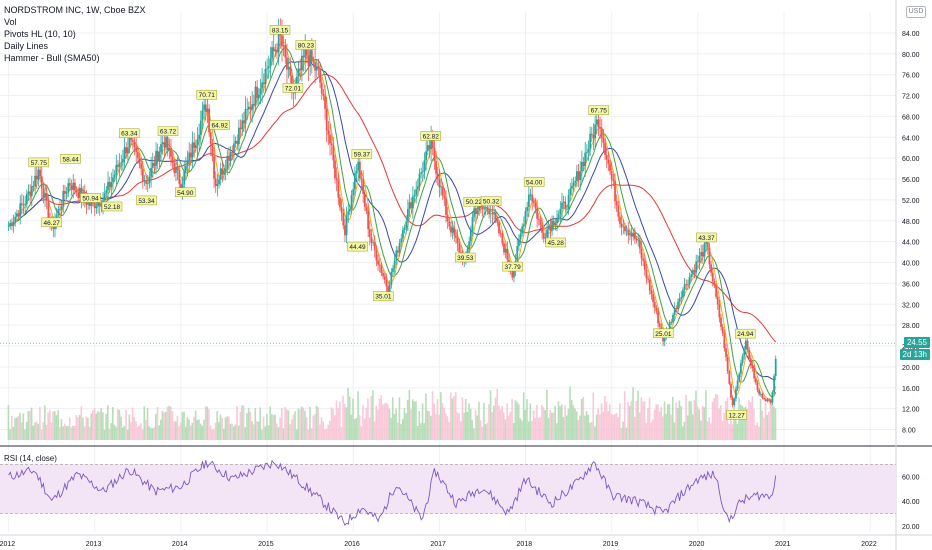 This screenshot has width=932, height=550. I want to click on pivot-label-box, so click(431, 136).